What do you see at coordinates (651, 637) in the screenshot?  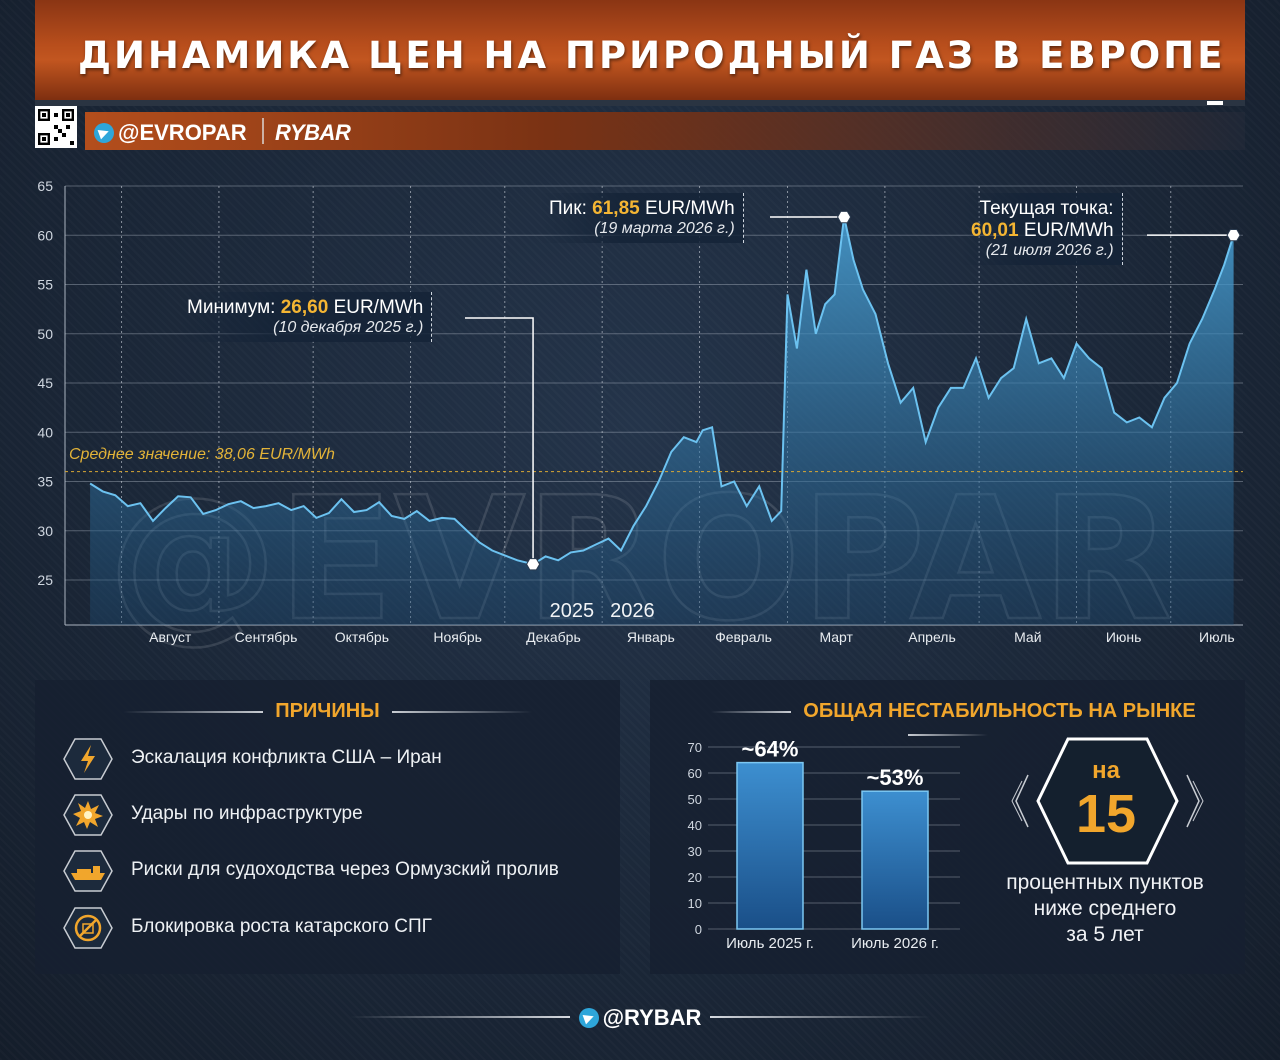 I see `month-label: Январь` at bounding box center [651, 637].